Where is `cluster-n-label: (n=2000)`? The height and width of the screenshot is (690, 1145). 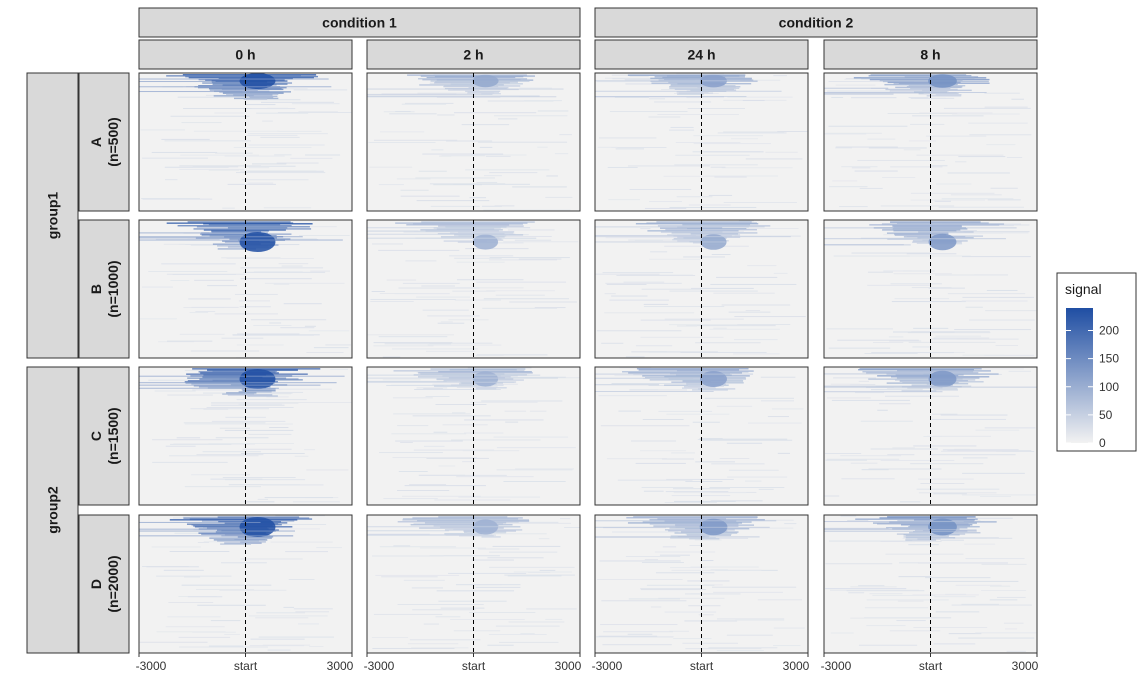 cluster-n-label: (n=2000) is located at coordinates (113, 583).